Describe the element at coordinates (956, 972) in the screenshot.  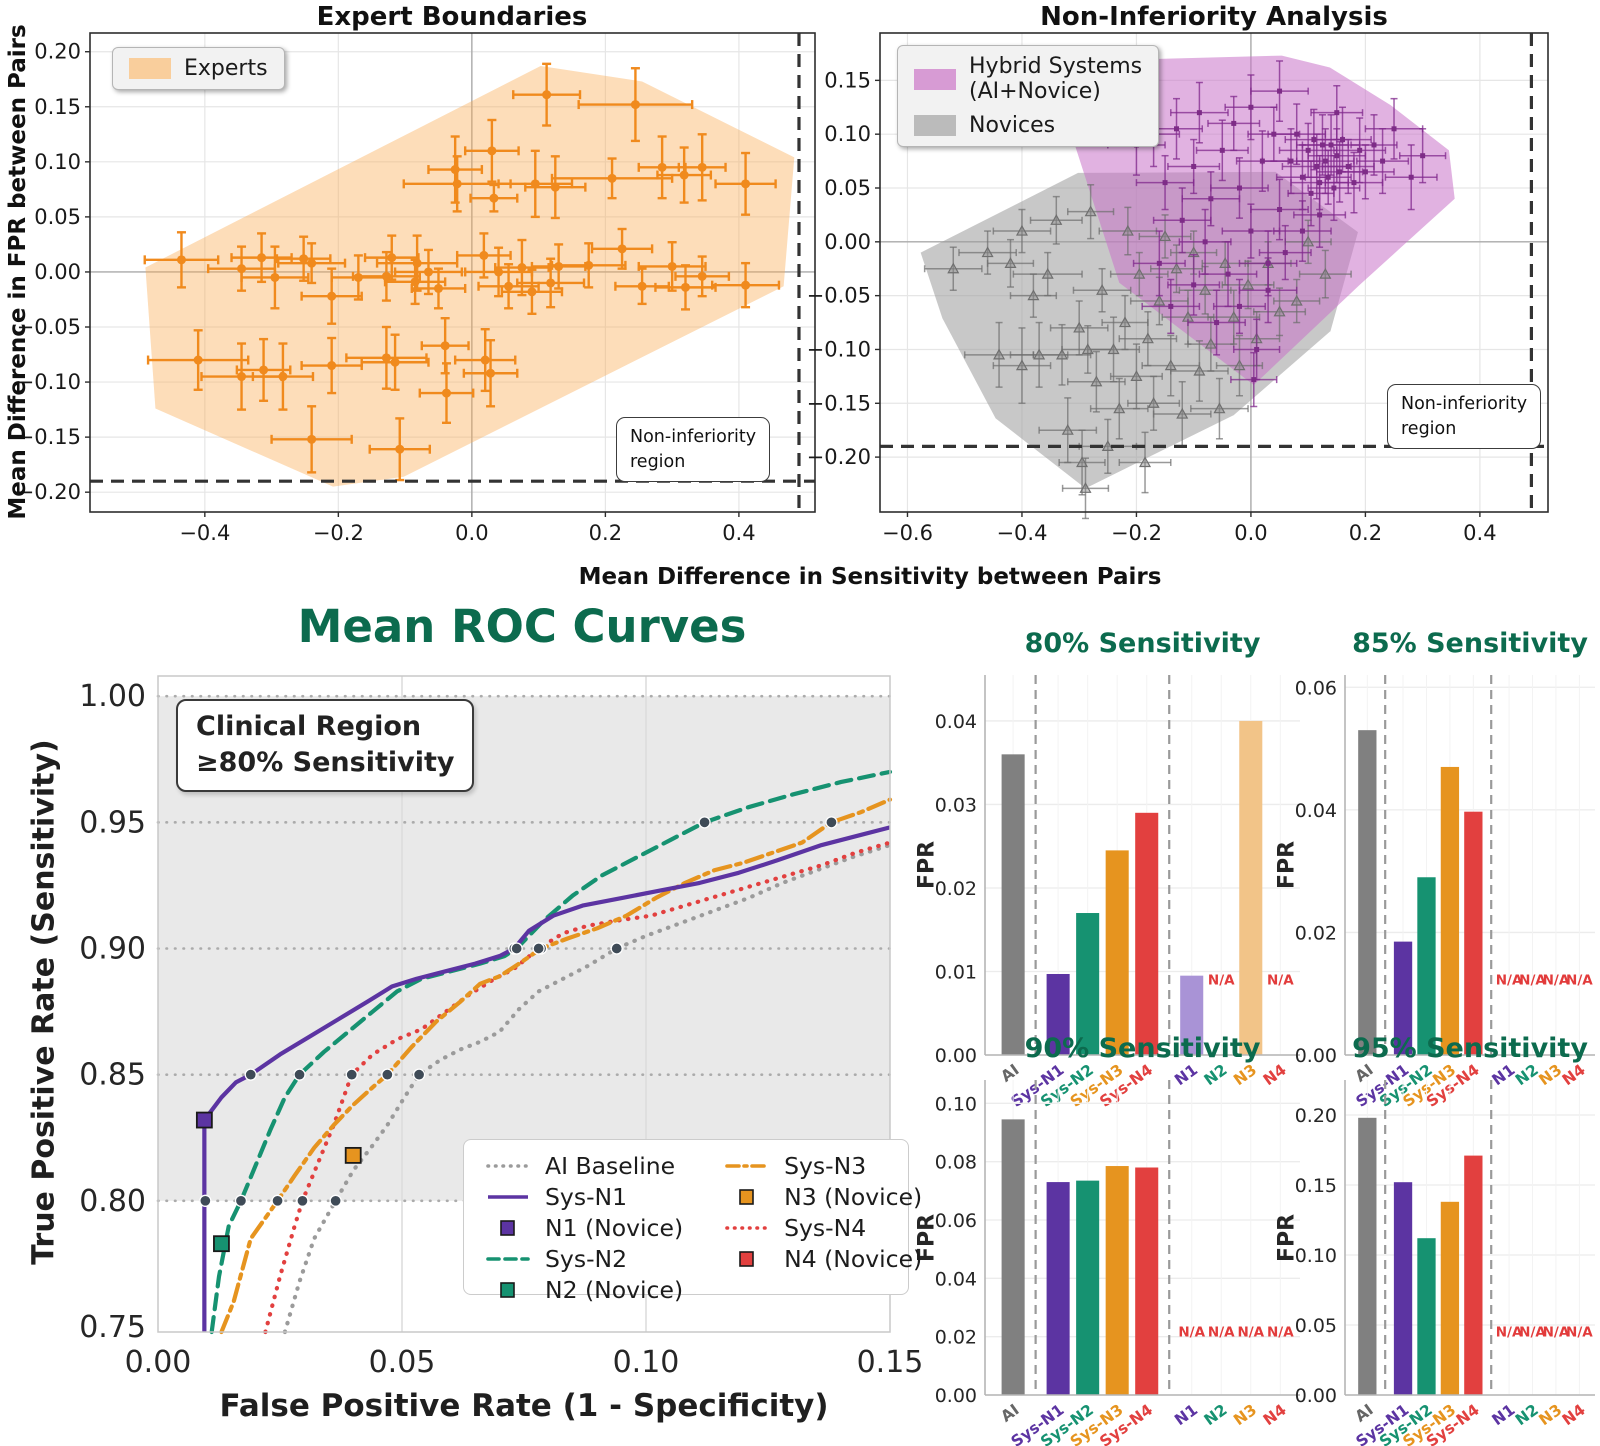
I see `svg-text: 0.01` at that location.